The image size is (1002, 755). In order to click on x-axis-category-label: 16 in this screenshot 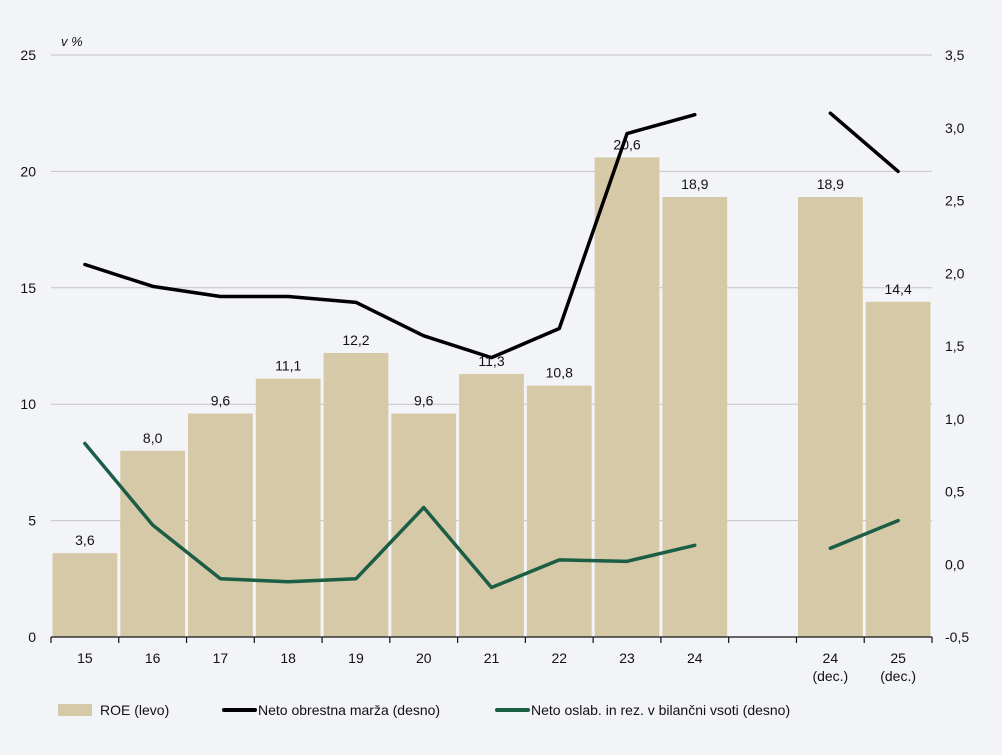, I will do `click(153, 658)`.